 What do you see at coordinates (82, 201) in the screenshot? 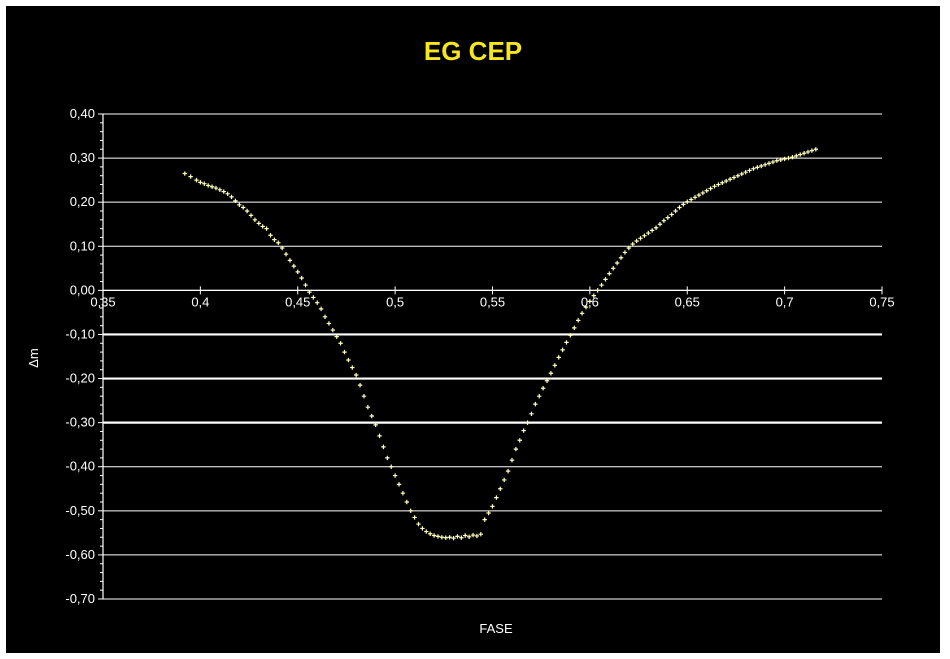
I see `y-tick-label: 0,20` at bounding box center [82, 201].